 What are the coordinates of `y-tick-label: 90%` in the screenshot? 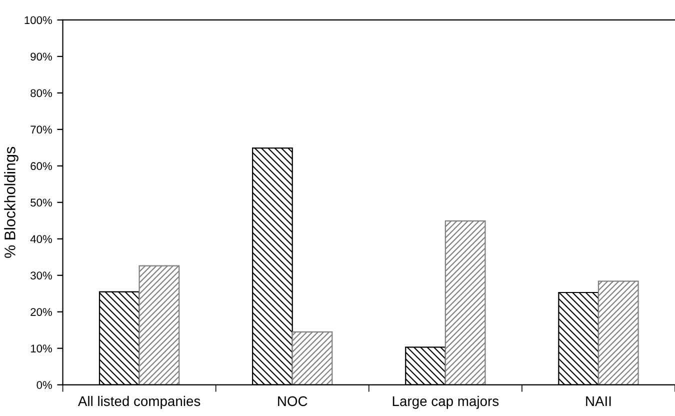 It's located at (41, 56).